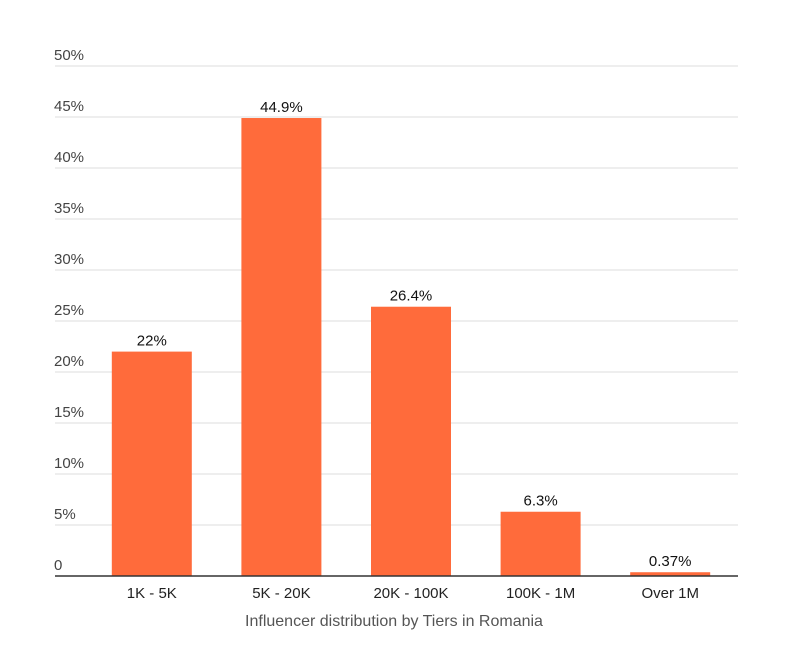 Image resolution: width=786 pixels, height=663 pixels. What do you see at coordinates (69, 361) in the screenshot?
I see `y-tick-label: 20%` at bounding box center [69, 361].